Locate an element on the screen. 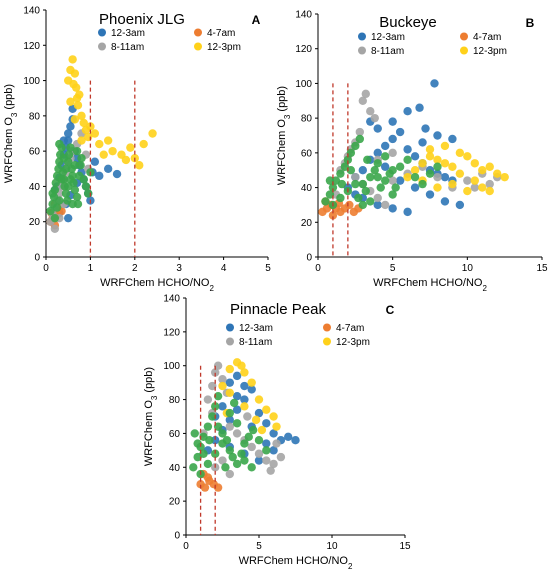  legend-label: 12-3pm is located at coordinates (490, 51).